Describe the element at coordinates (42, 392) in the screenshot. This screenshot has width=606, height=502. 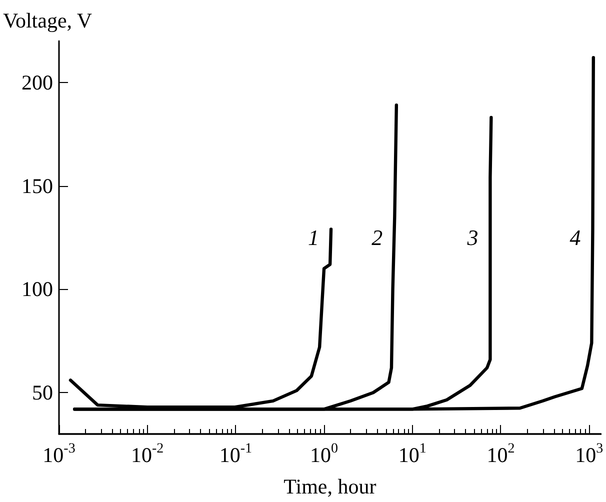
I see `y-tick-label: 50` at that location.